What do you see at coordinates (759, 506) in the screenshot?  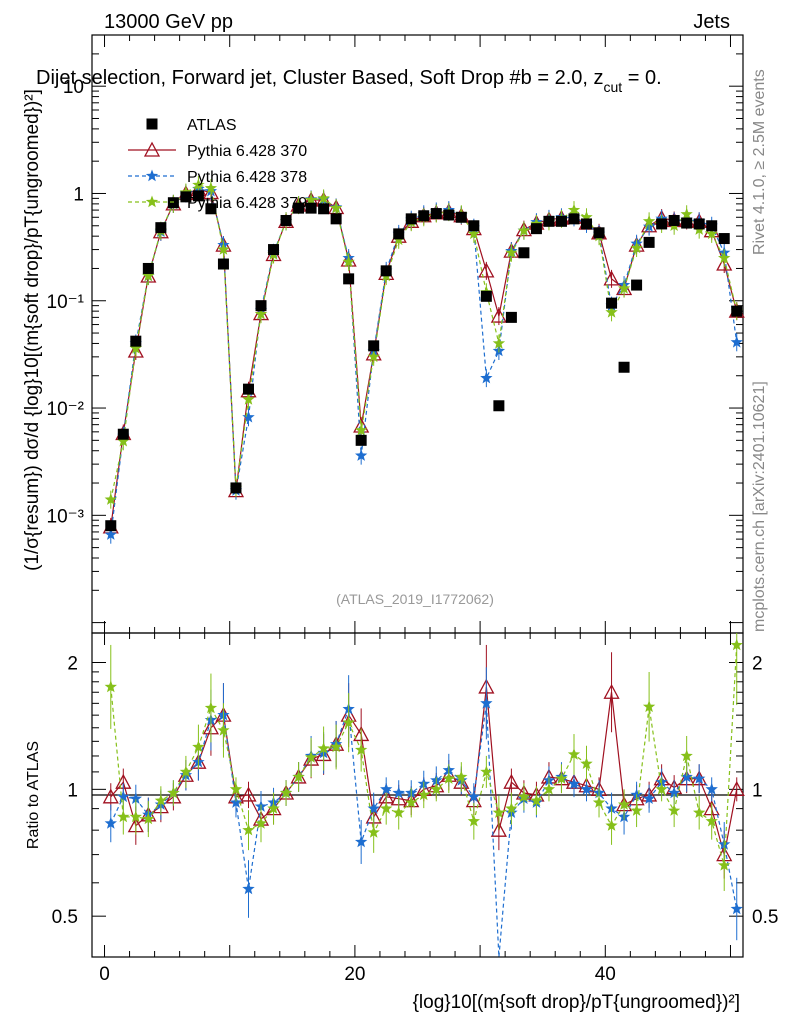 I see `mcplots-label: mcplots.cern.ch [arXiv:2401.10621]` at bounding box center [759, 506].